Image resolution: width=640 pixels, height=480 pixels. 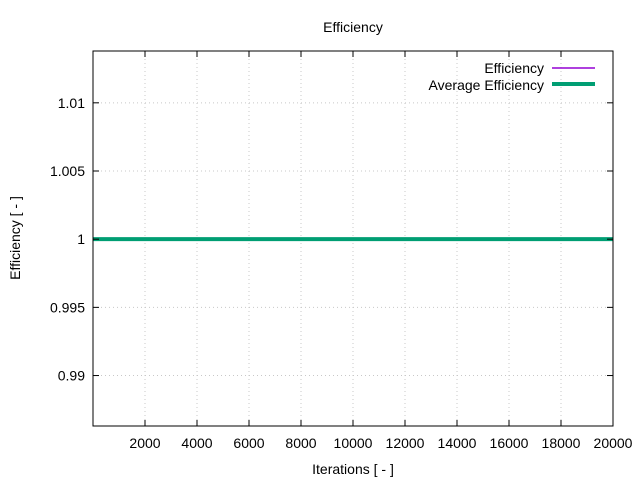 What do you see at coordinates (509, 443) in the screenshot?
I see `x-tick-label: 16000` at bounding box center [509, 443].